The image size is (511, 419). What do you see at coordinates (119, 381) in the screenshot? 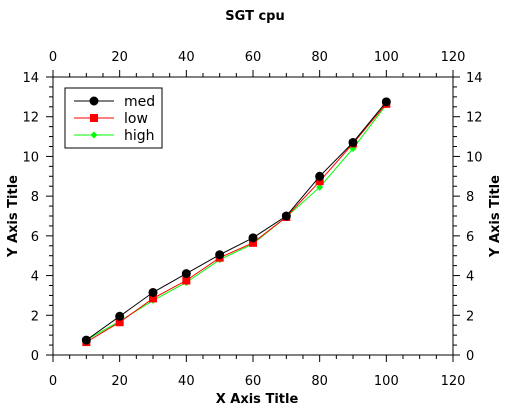
I see `x-tick-label-bottom: 20` at bounding box center [119, 381].